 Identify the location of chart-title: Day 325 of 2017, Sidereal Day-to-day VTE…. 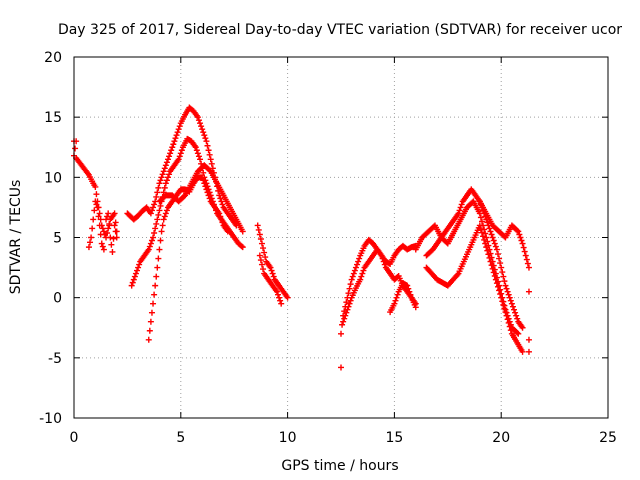
(340, 30).